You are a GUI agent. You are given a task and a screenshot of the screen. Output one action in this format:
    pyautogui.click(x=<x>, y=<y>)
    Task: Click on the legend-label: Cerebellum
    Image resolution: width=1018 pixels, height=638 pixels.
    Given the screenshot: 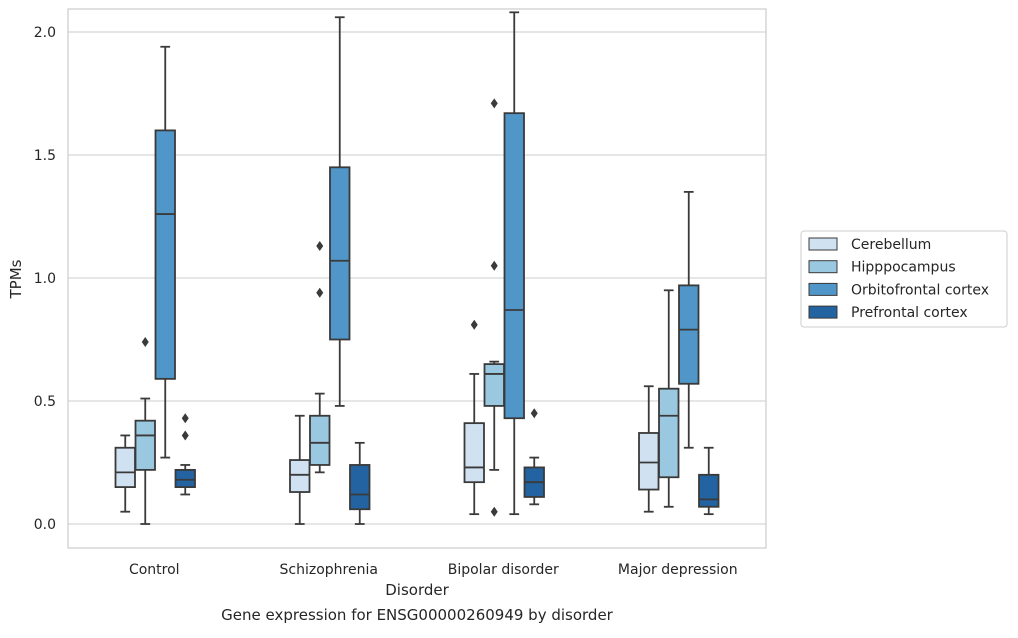 What is the action you would take?
    pyautogui.click(x=891, y=245)
    